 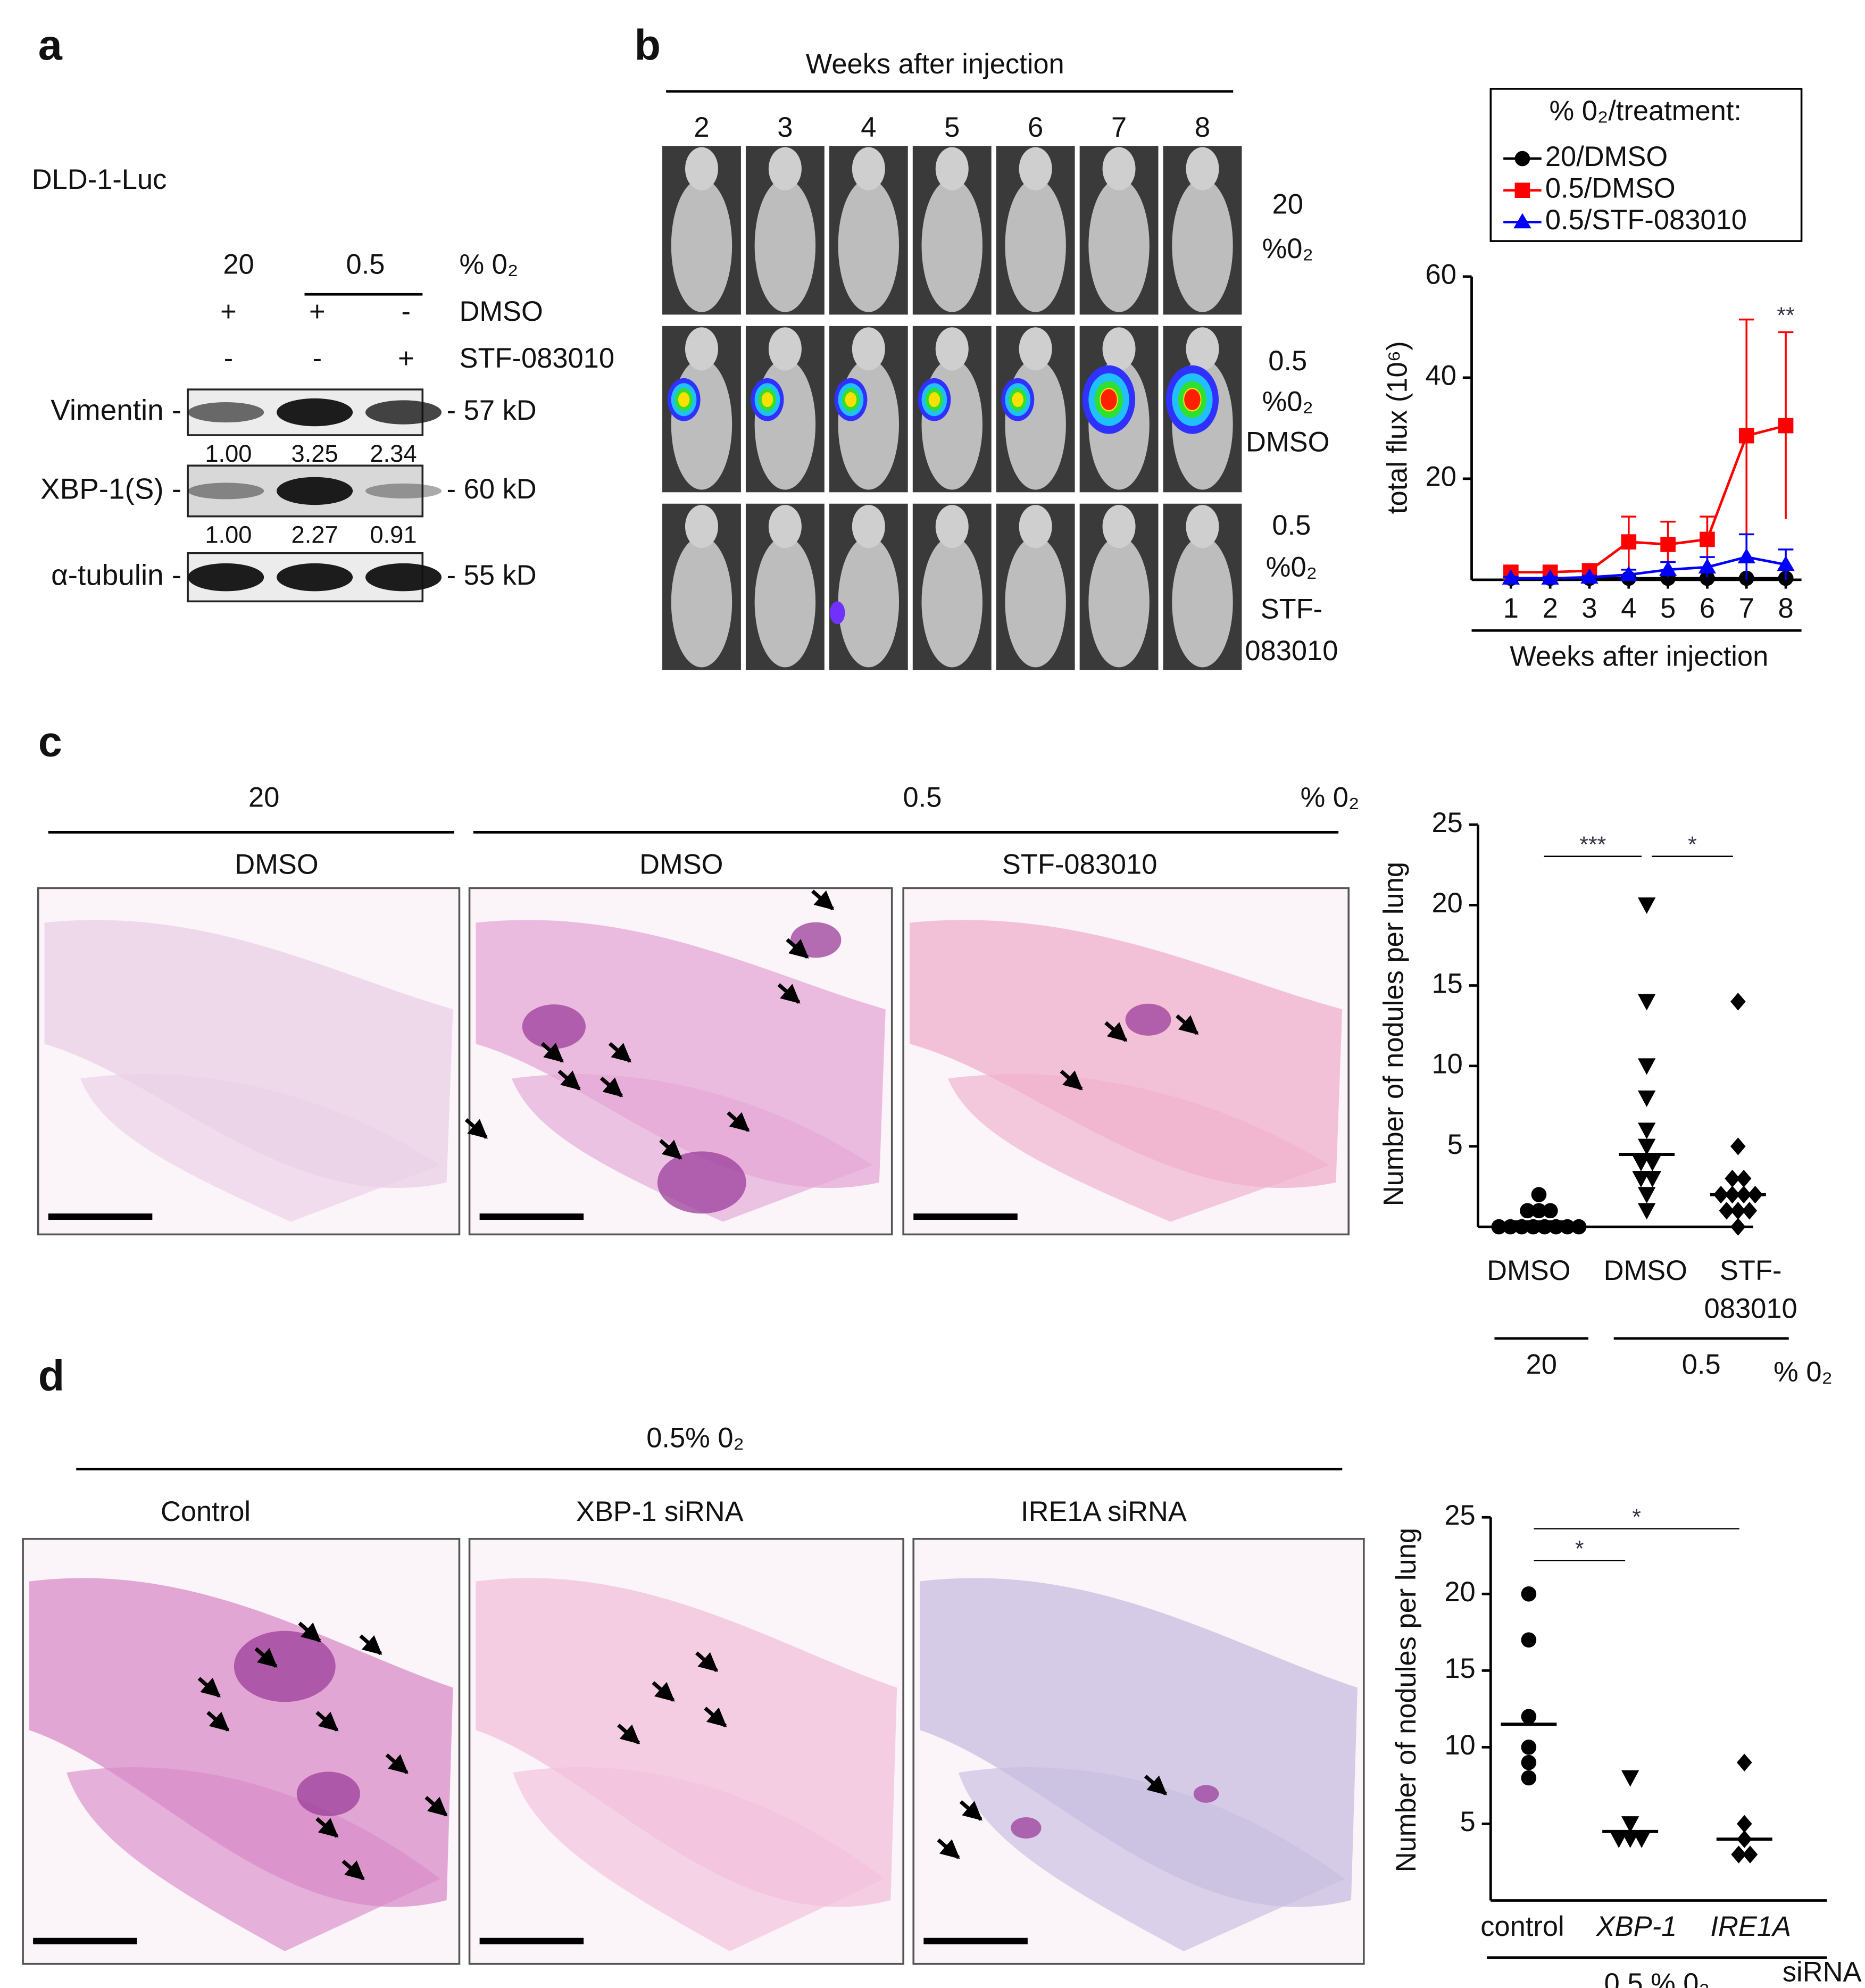 What do you see at coordinates (315, 453) in the screenshot?
I see `band-quant: 3.25` at bounding box center [315, 453].